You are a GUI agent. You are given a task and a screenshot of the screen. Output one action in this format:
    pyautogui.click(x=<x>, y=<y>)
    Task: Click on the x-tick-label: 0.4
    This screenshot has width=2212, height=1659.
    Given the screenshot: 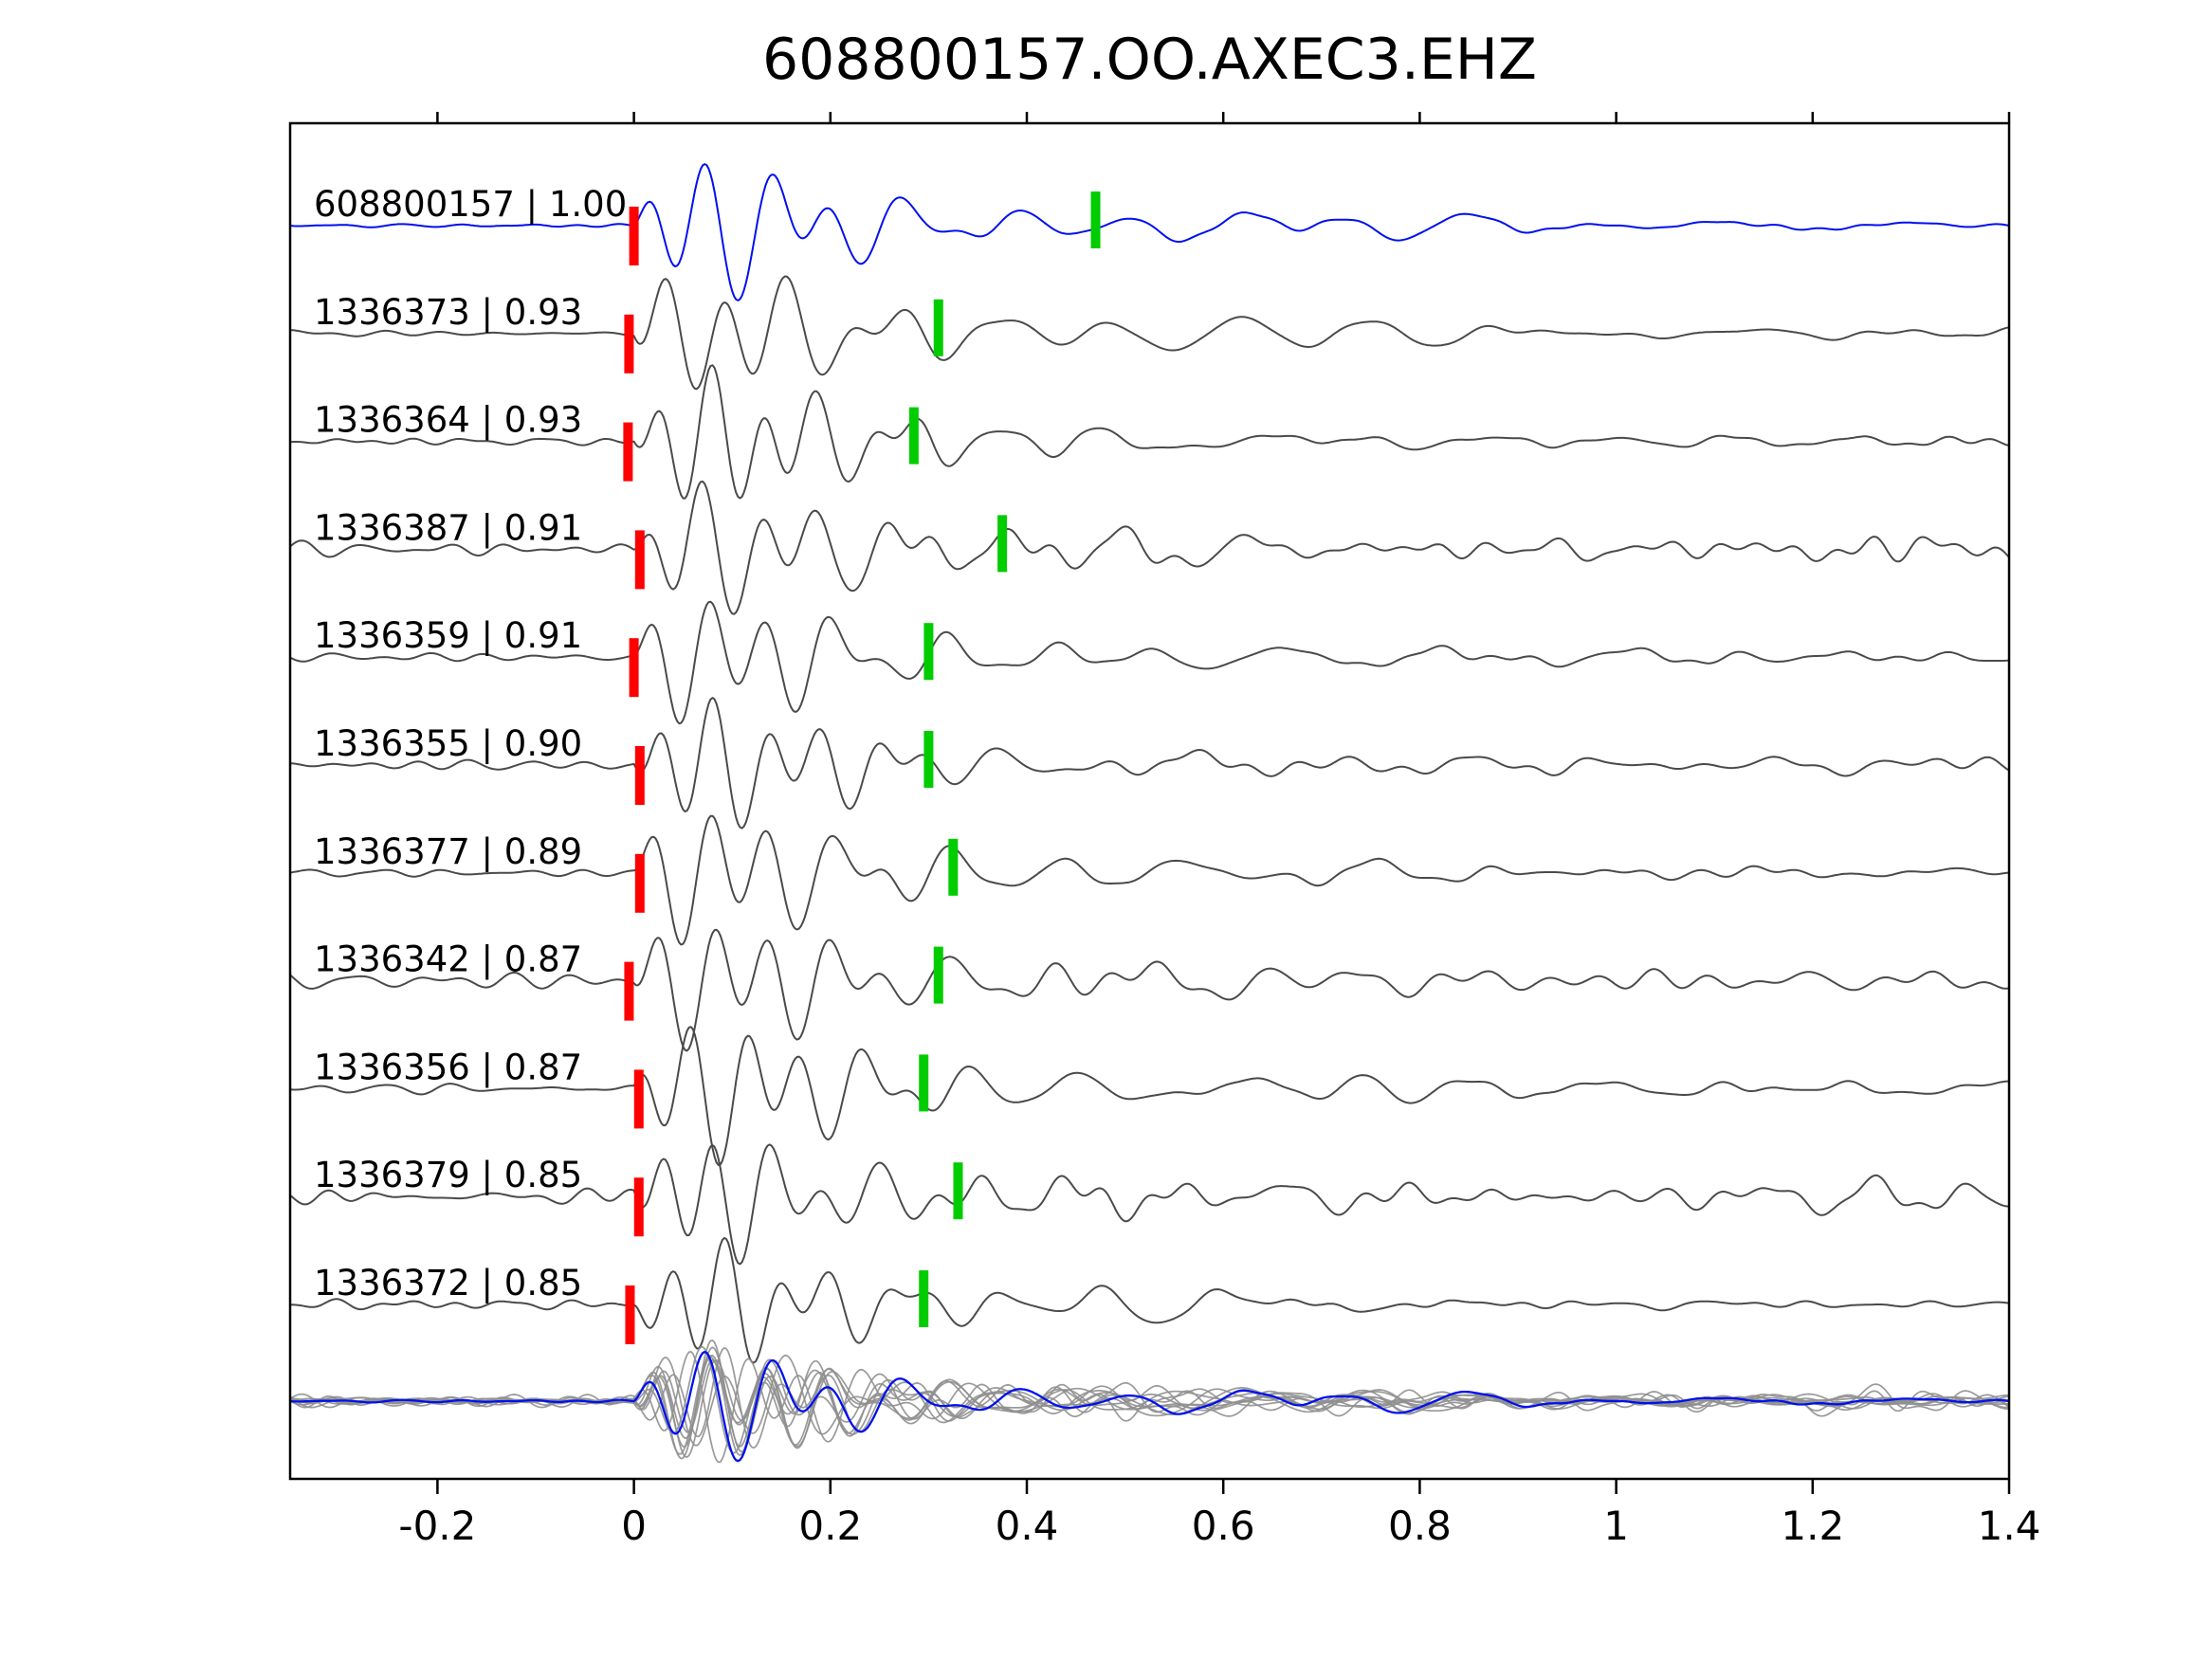 What is the action you would take?
    pyautogui.click(x=1027, y=1526)
    